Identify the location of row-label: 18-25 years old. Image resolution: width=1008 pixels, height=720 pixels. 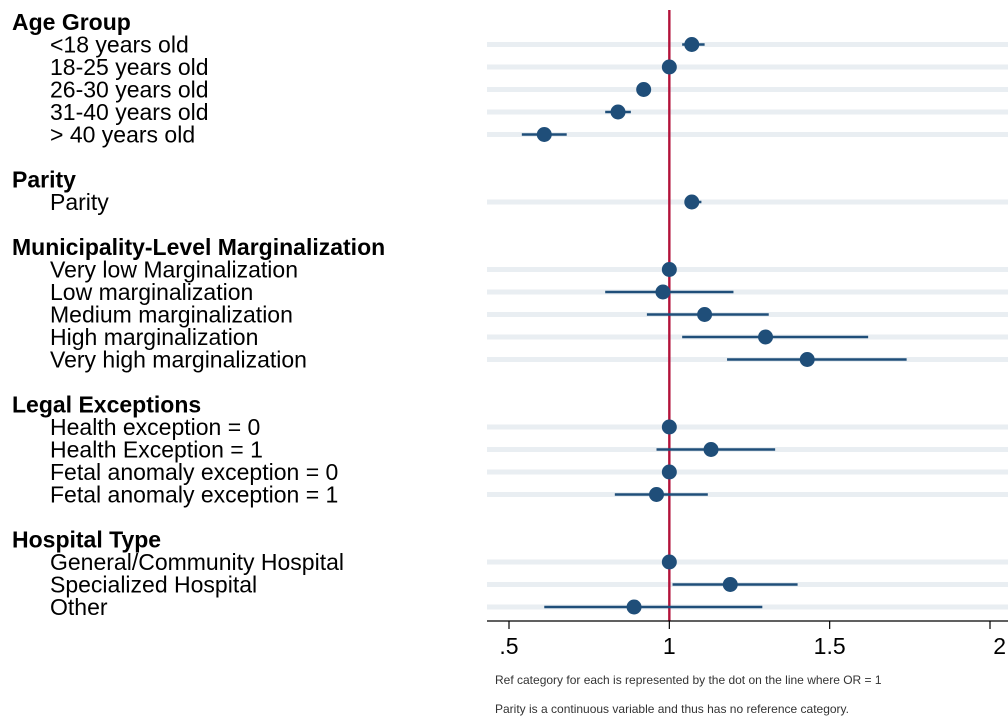
(129, 67).